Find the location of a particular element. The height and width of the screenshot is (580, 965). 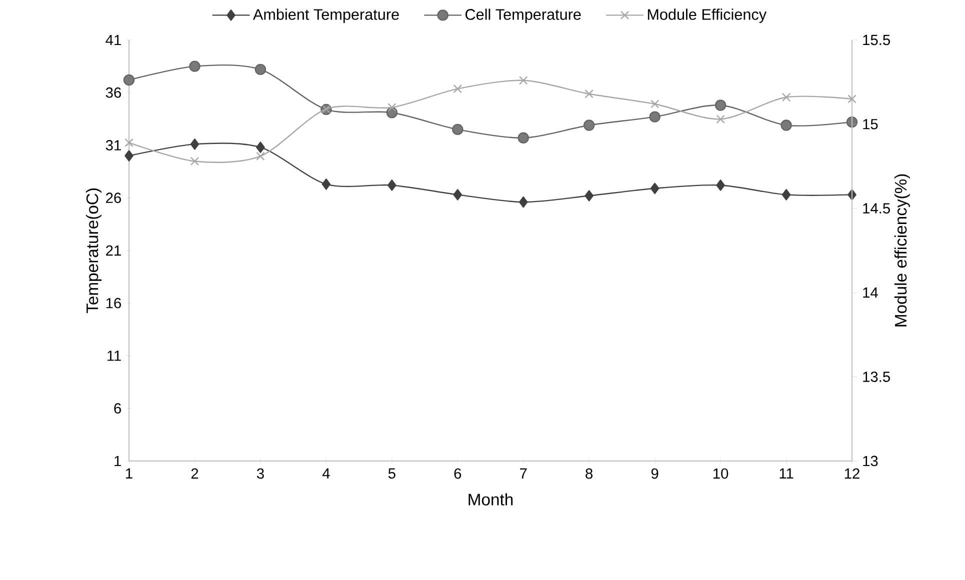

y-tick-label: 36 is located at coordinates (113, 92).